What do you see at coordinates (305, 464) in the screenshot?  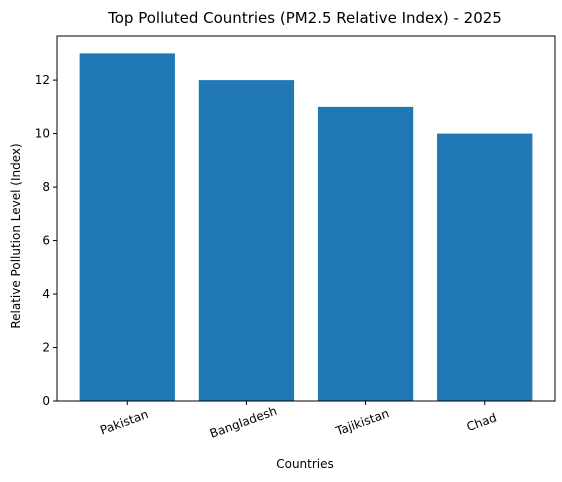 I see `x-axis-label: Countries` at bounding box center [305, 464].